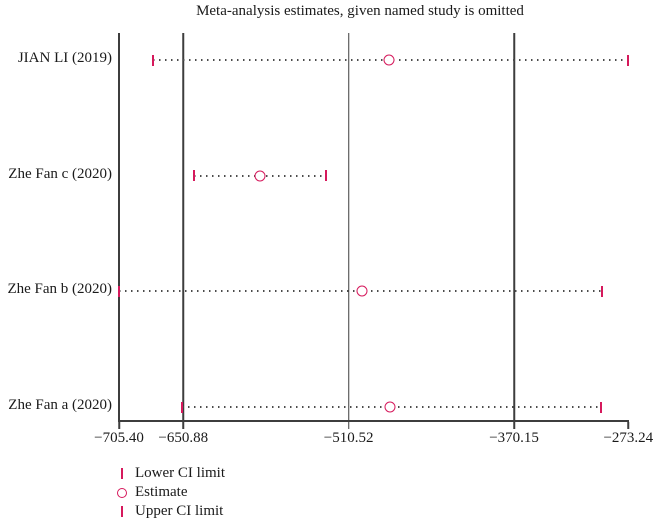  What do you see at coordinates (122, 511) in the screenshot?
I see `upper-ci-tick-icon` at bounding box center [122, 511].